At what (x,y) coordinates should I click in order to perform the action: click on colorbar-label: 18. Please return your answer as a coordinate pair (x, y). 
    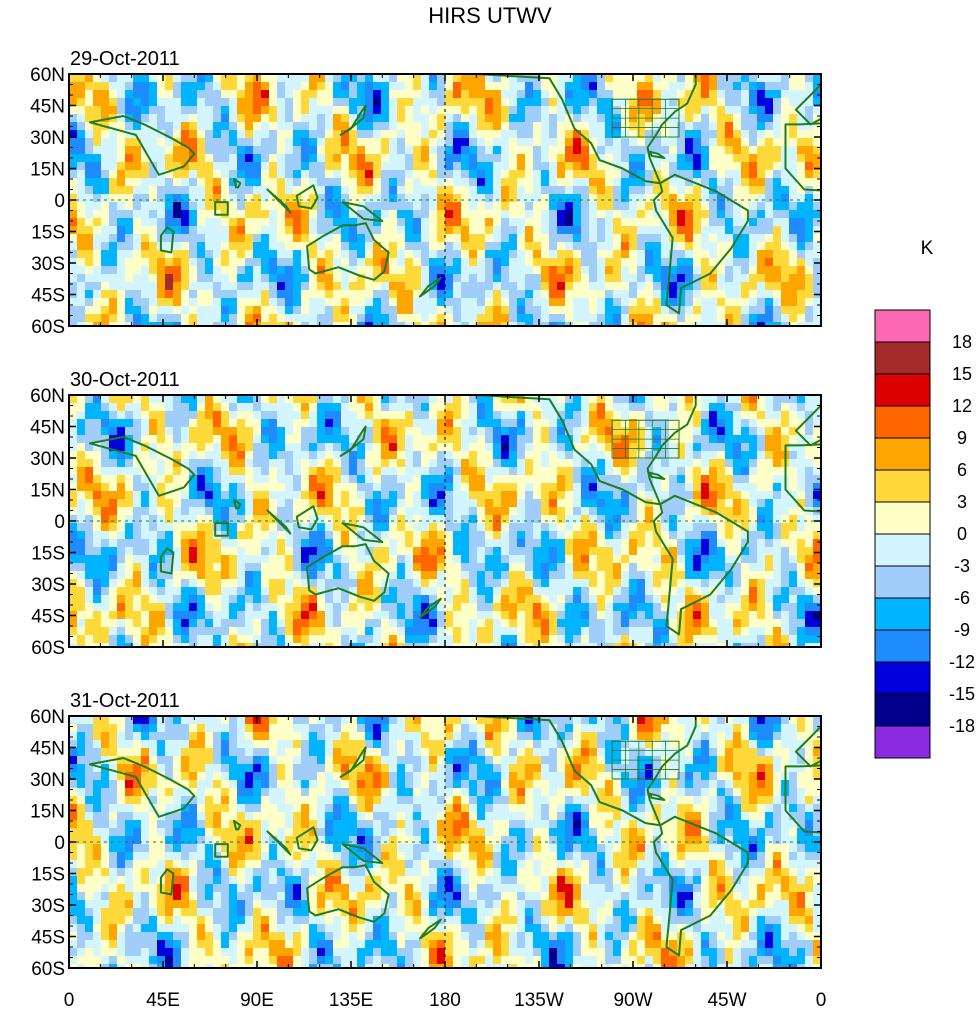
    Looking at the image, I should click on (962, 342).